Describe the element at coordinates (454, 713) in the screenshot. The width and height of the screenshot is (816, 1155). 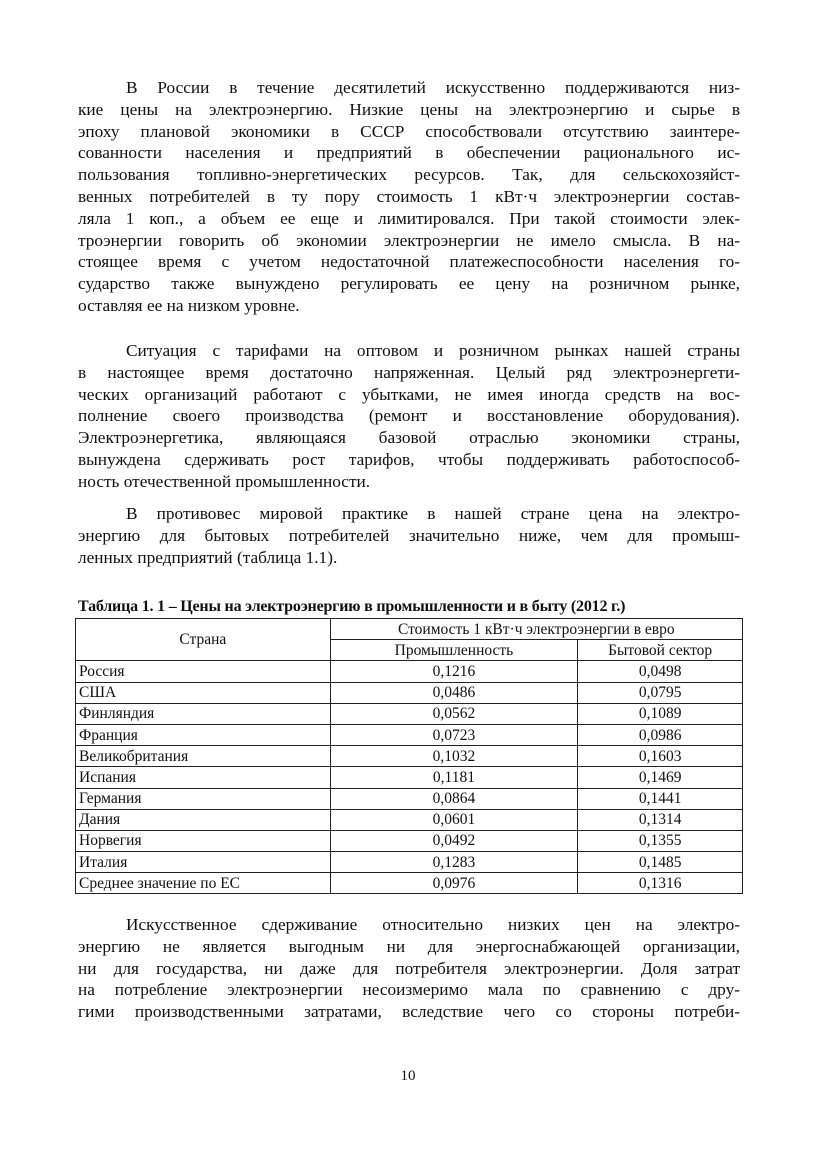
I see `industry-price-cell: 0,0562` at that location.